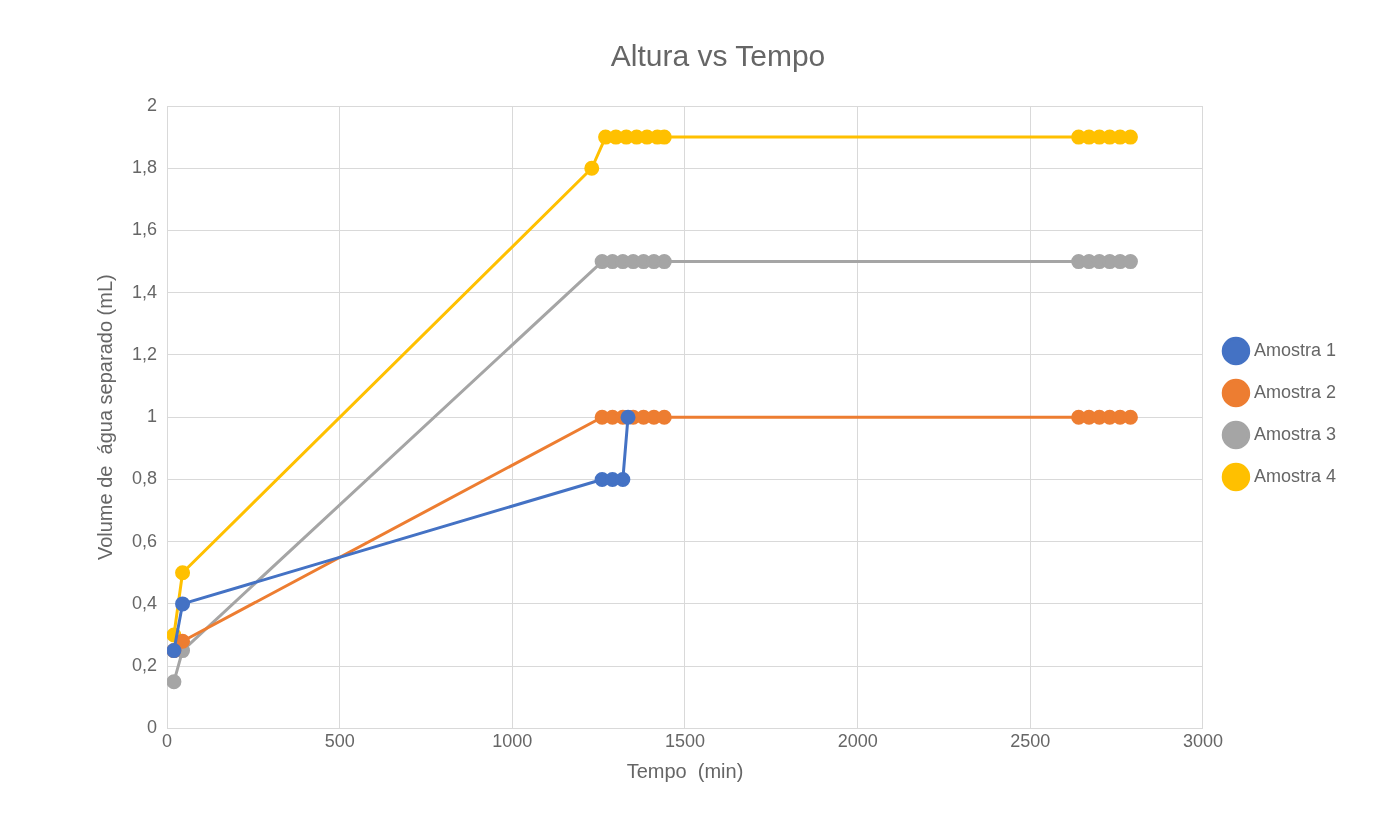  What do you see at coordinates (1294, 433) in the screenshot?
I see `legend-label: Amostra 3` at bounding box center [1294, 433].